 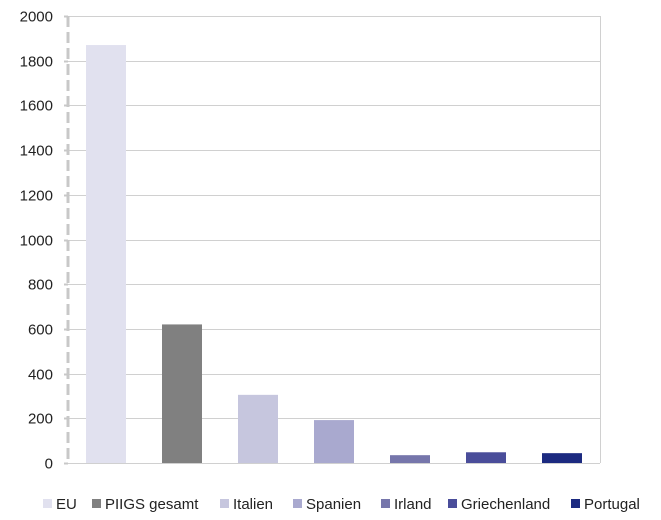 I want to click on y-tick-label: 200, so click(x=40, y=419).